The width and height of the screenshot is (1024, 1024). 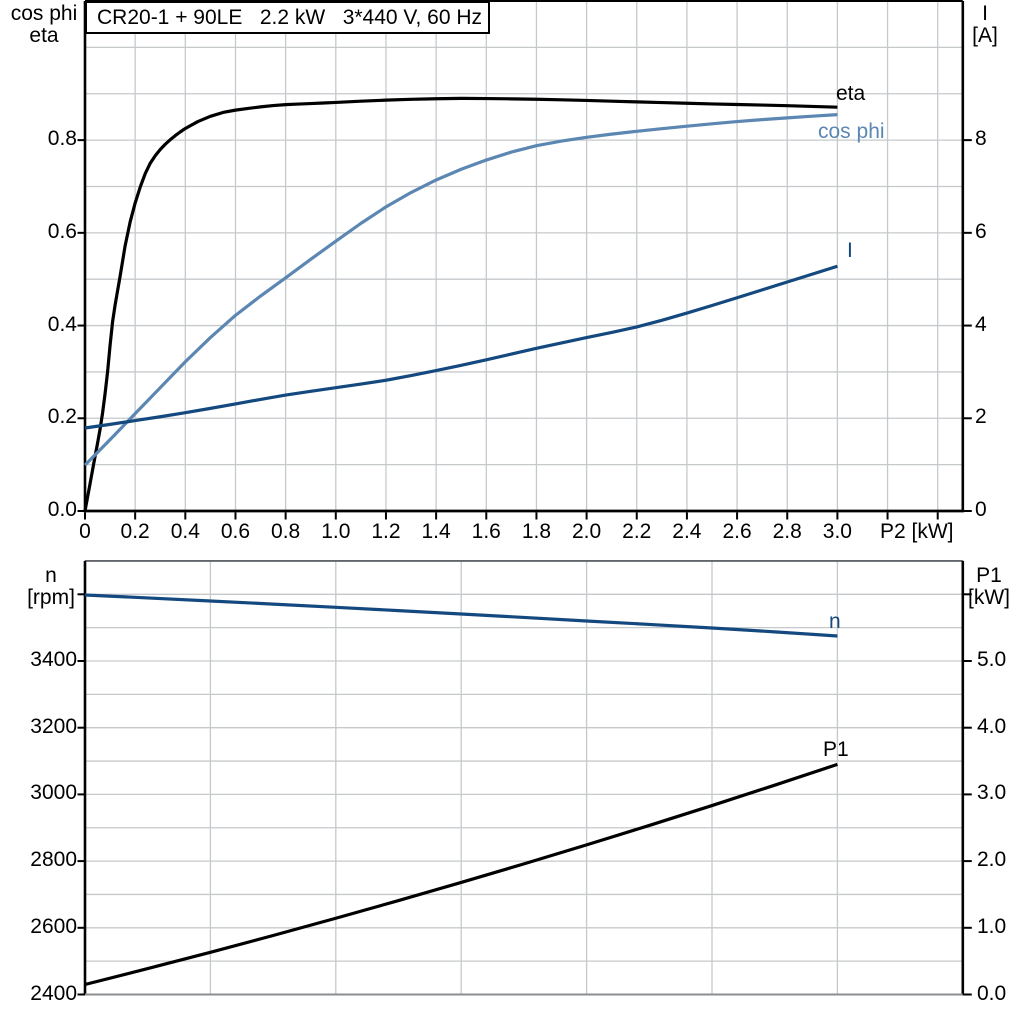 I want to click on bottom-left-tick-label: 2800, so click(x=53, y=860).